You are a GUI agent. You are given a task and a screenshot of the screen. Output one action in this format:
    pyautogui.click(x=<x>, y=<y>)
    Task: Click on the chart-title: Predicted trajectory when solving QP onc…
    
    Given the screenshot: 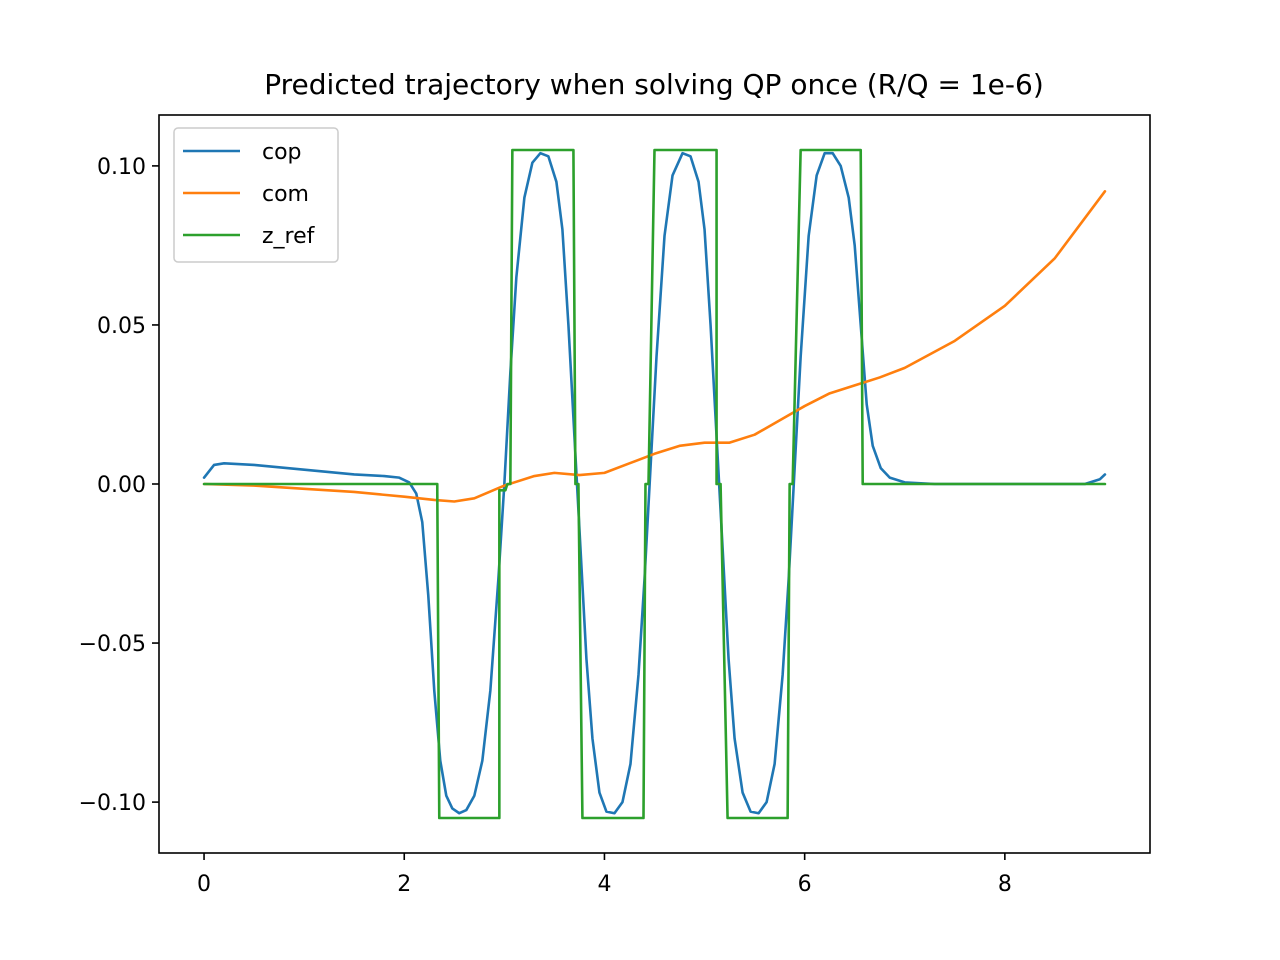 What is the action you would take?
    pyautogui.click(x=654, y=84)
    